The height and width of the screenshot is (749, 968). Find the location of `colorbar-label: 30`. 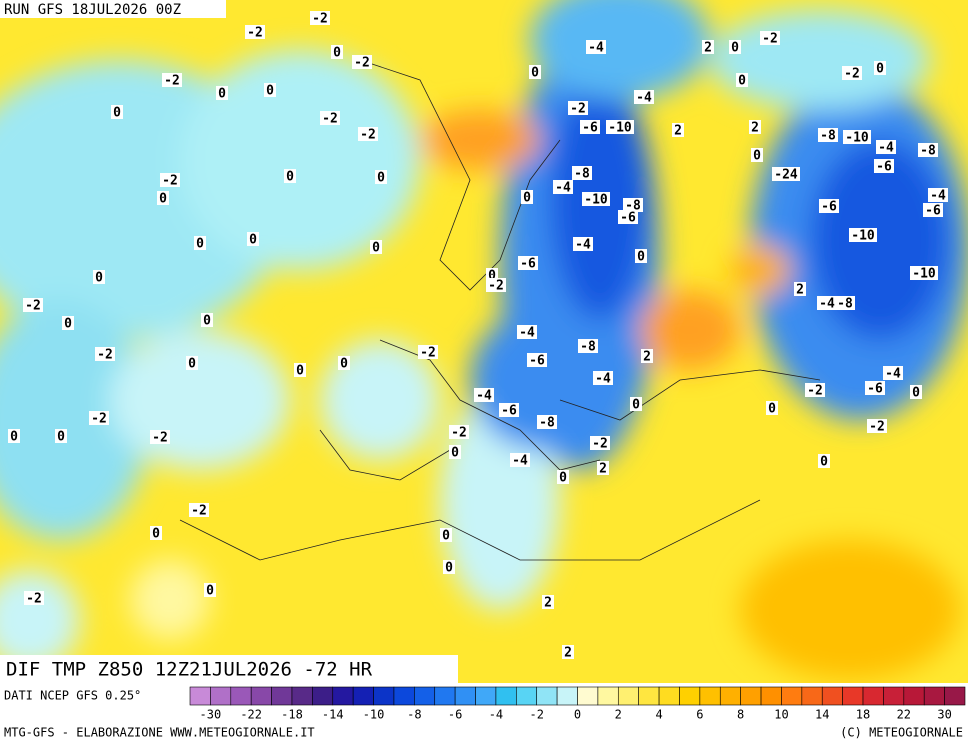

colorbar-label: 30 is located at coordinates (944, 715).